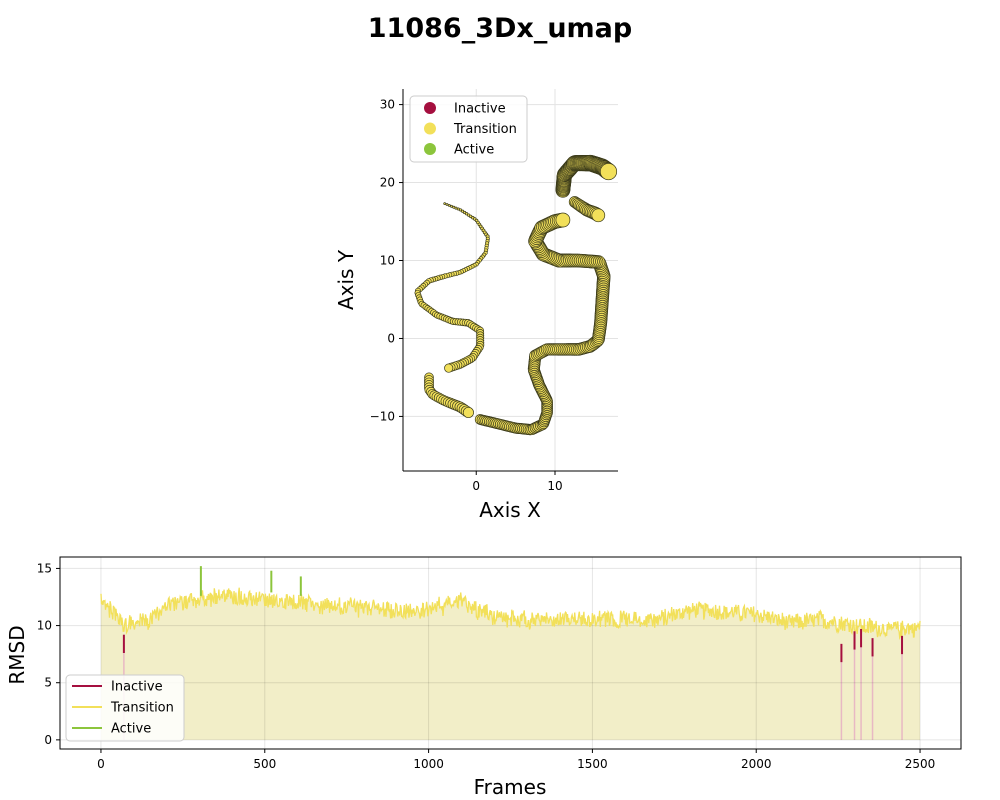  Describe the element at coordinates (101, 764) in the screenshot. I see `rmsd-x-tick-label: 0` at that location.